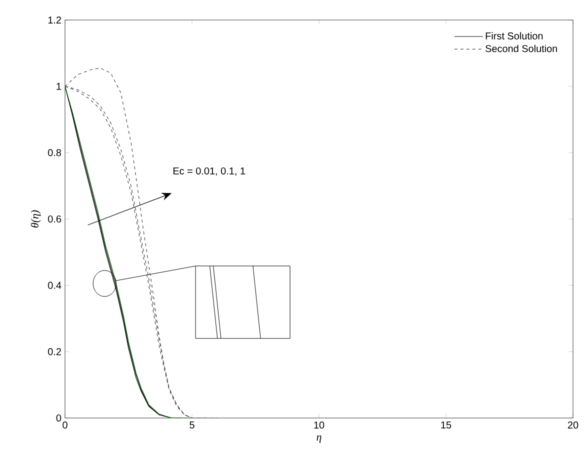 This screenshot has height=468, width=586. Describe the element at coordinates (319, 425) in the screenshot. I see `x-tick-label: 10` at that location.